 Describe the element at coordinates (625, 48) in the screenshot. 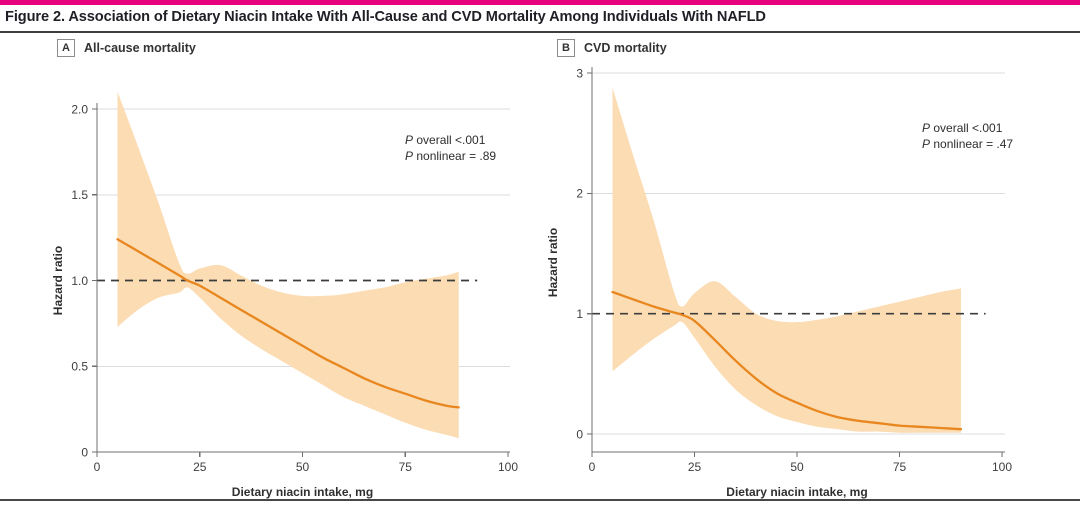

I see `panel-b-title: CVD mortality` at that location.